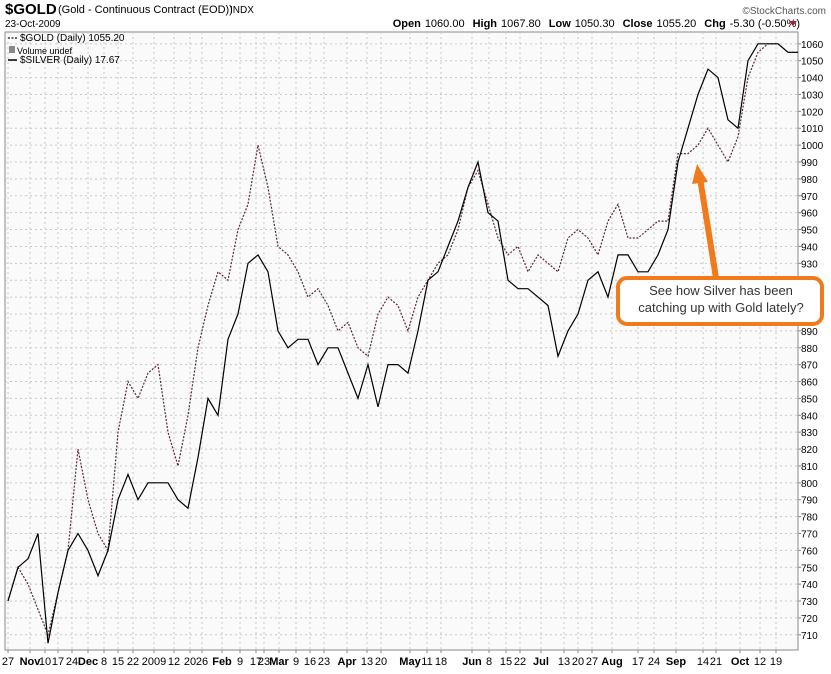 The height and width of the screenshot is (674, 831). I want to click on y-tick-label: 860, so click(809, 383).